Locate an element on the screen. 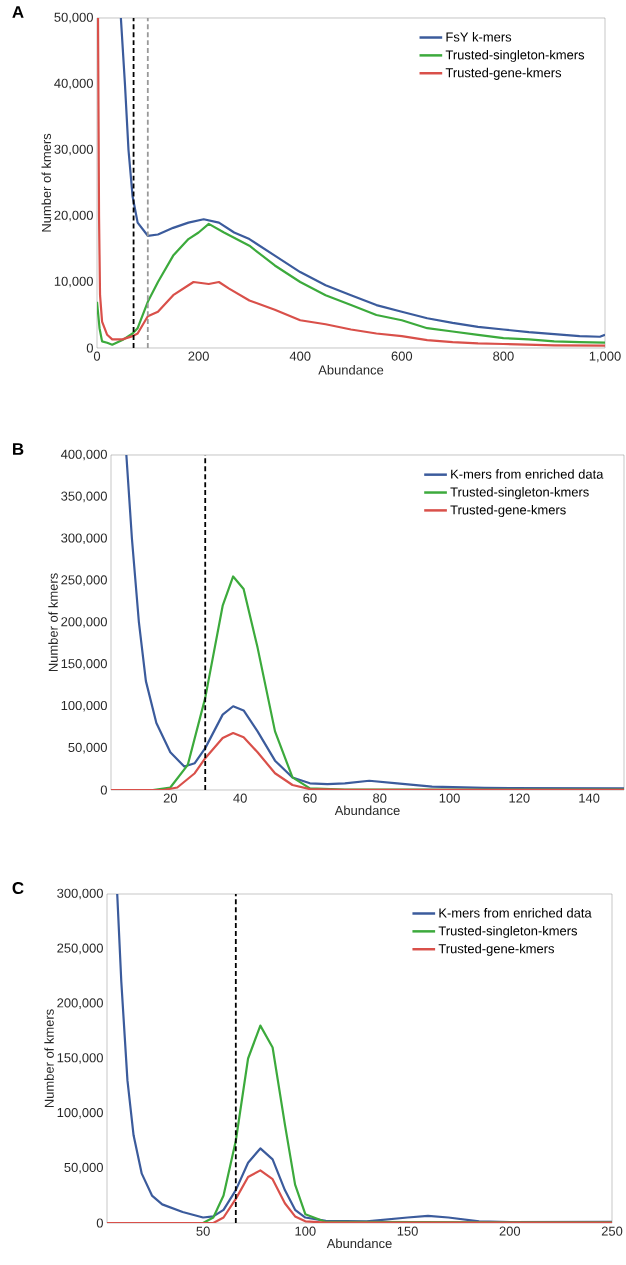 Image resolution: width=626 pixels, height=1265 pixels. x-tick-label: 150 is located at coordinates (407, 1231).